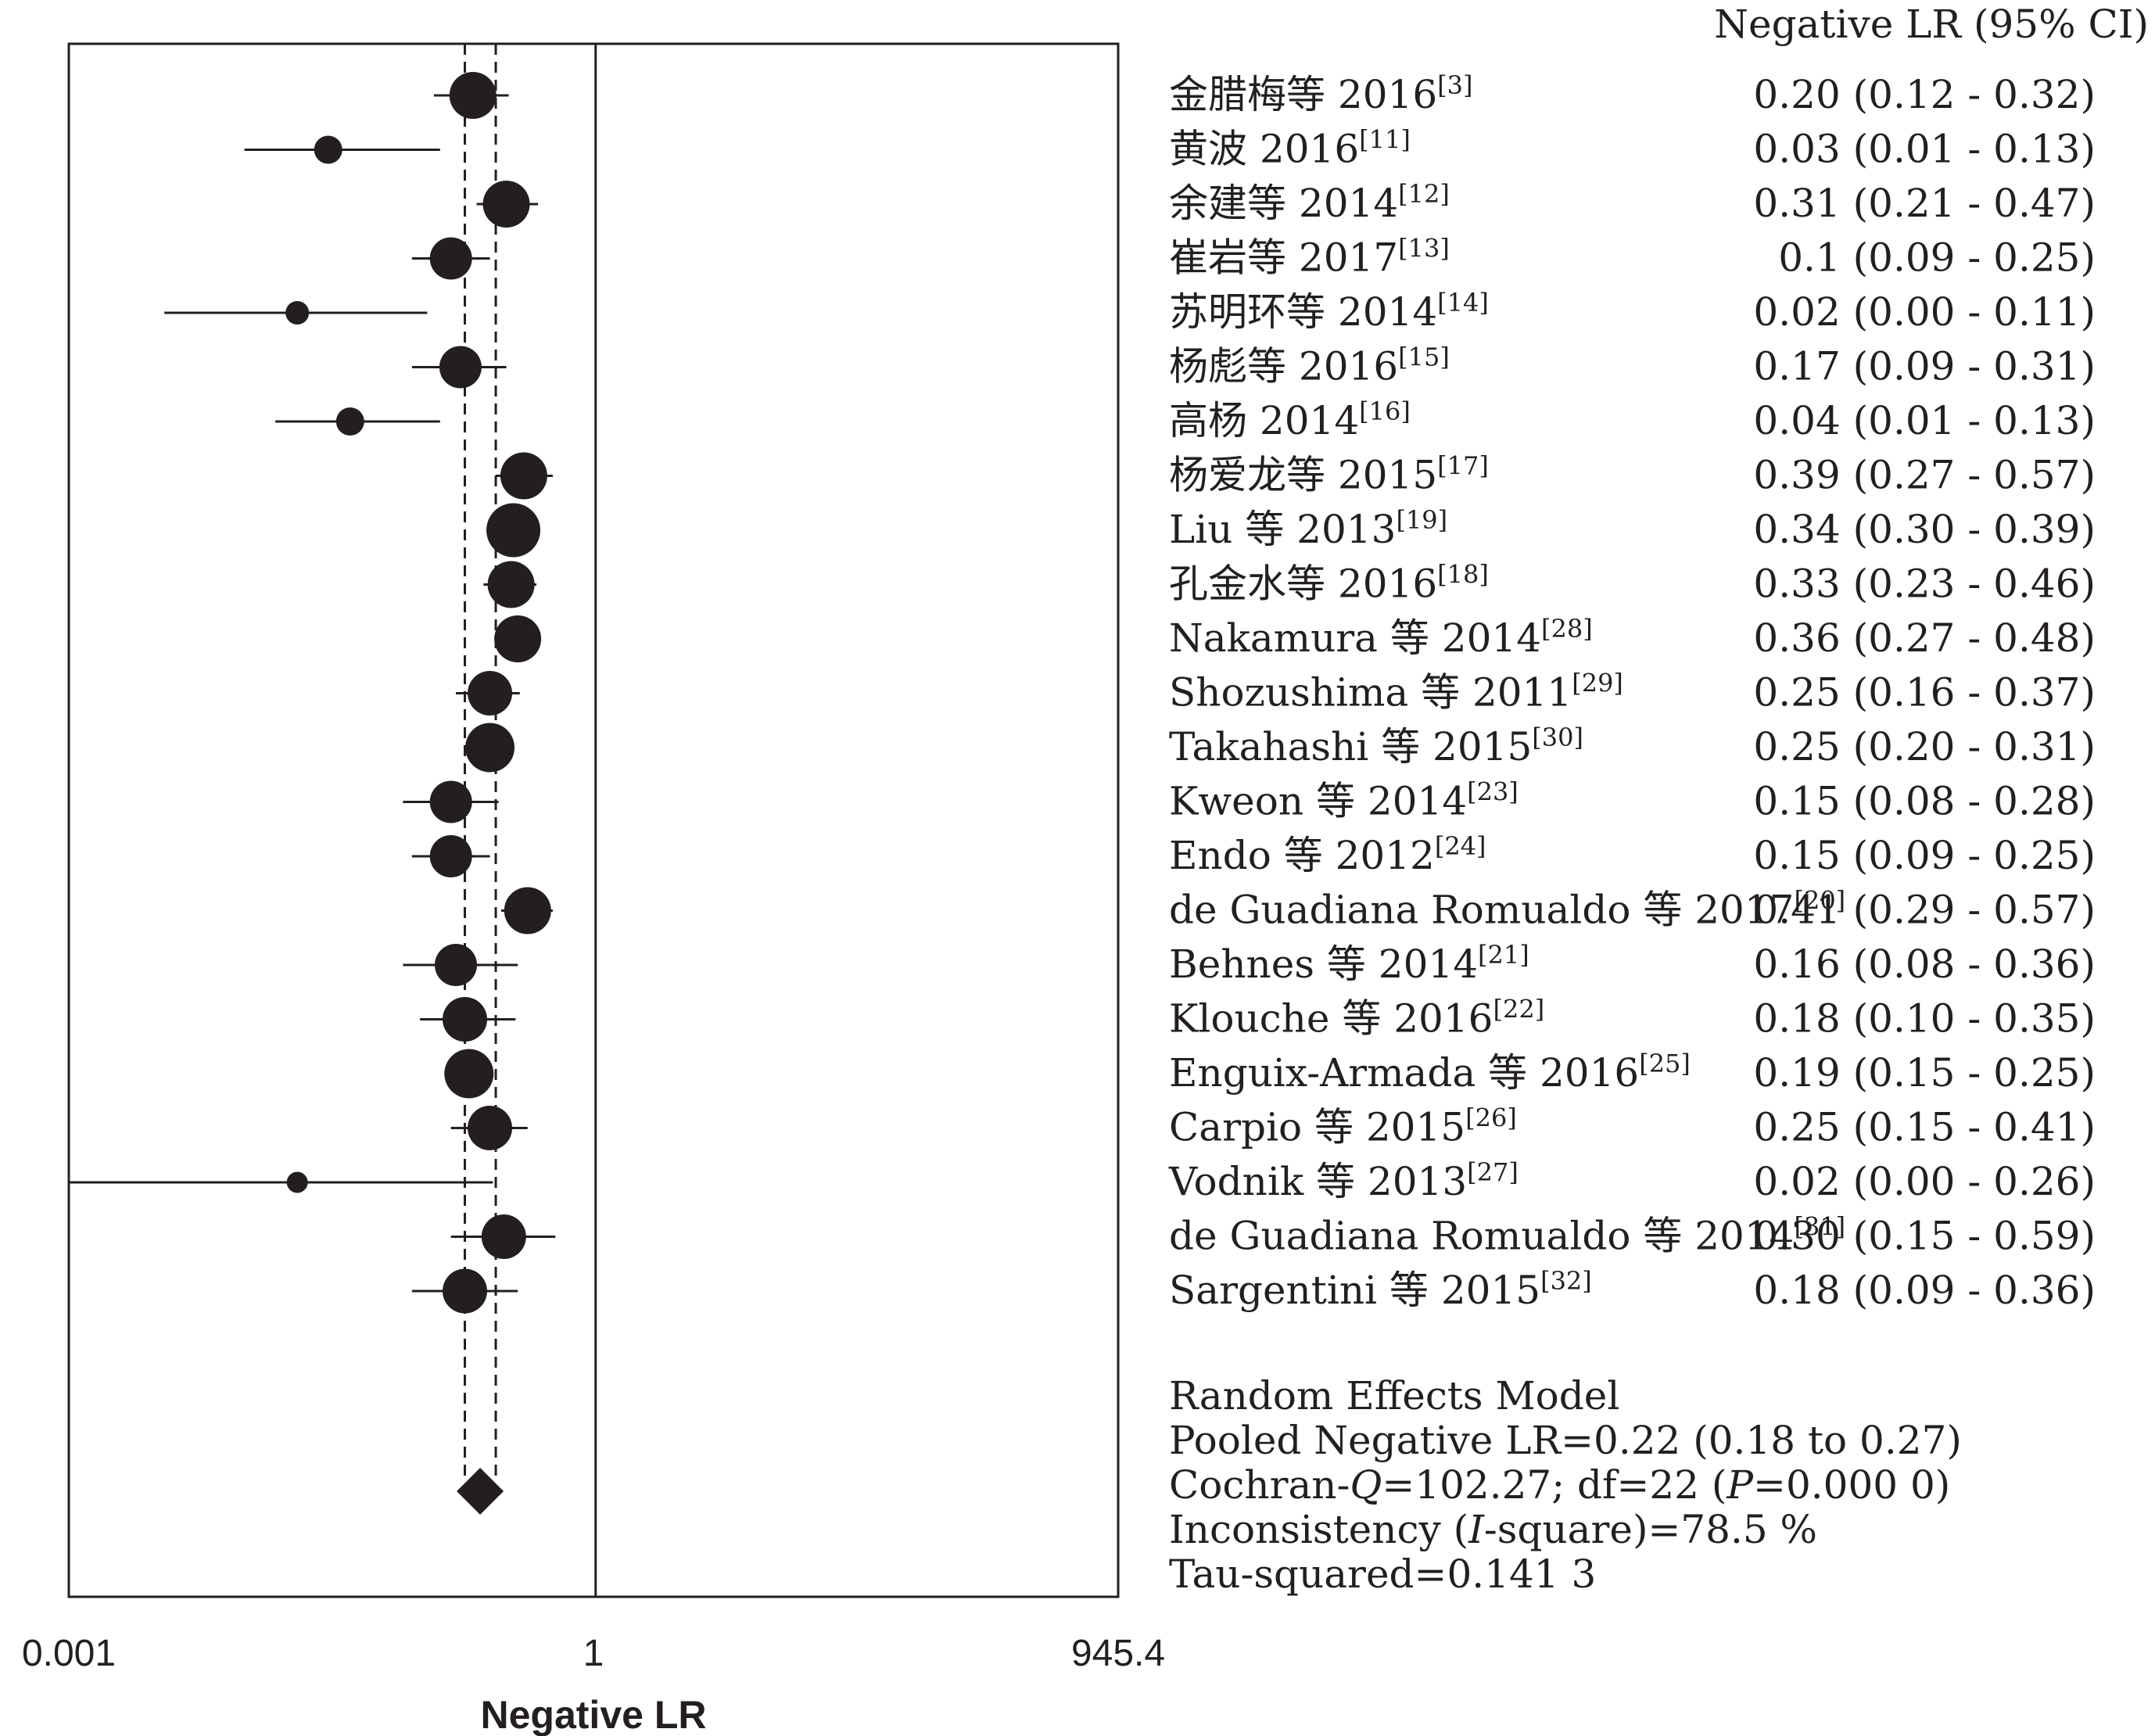 The height and width of the screenshot is (1736, 2155). Describe the element at coordinates (1118, 1654) in the screenshot. I see `x-tick-label-max: 945.4` at that location.